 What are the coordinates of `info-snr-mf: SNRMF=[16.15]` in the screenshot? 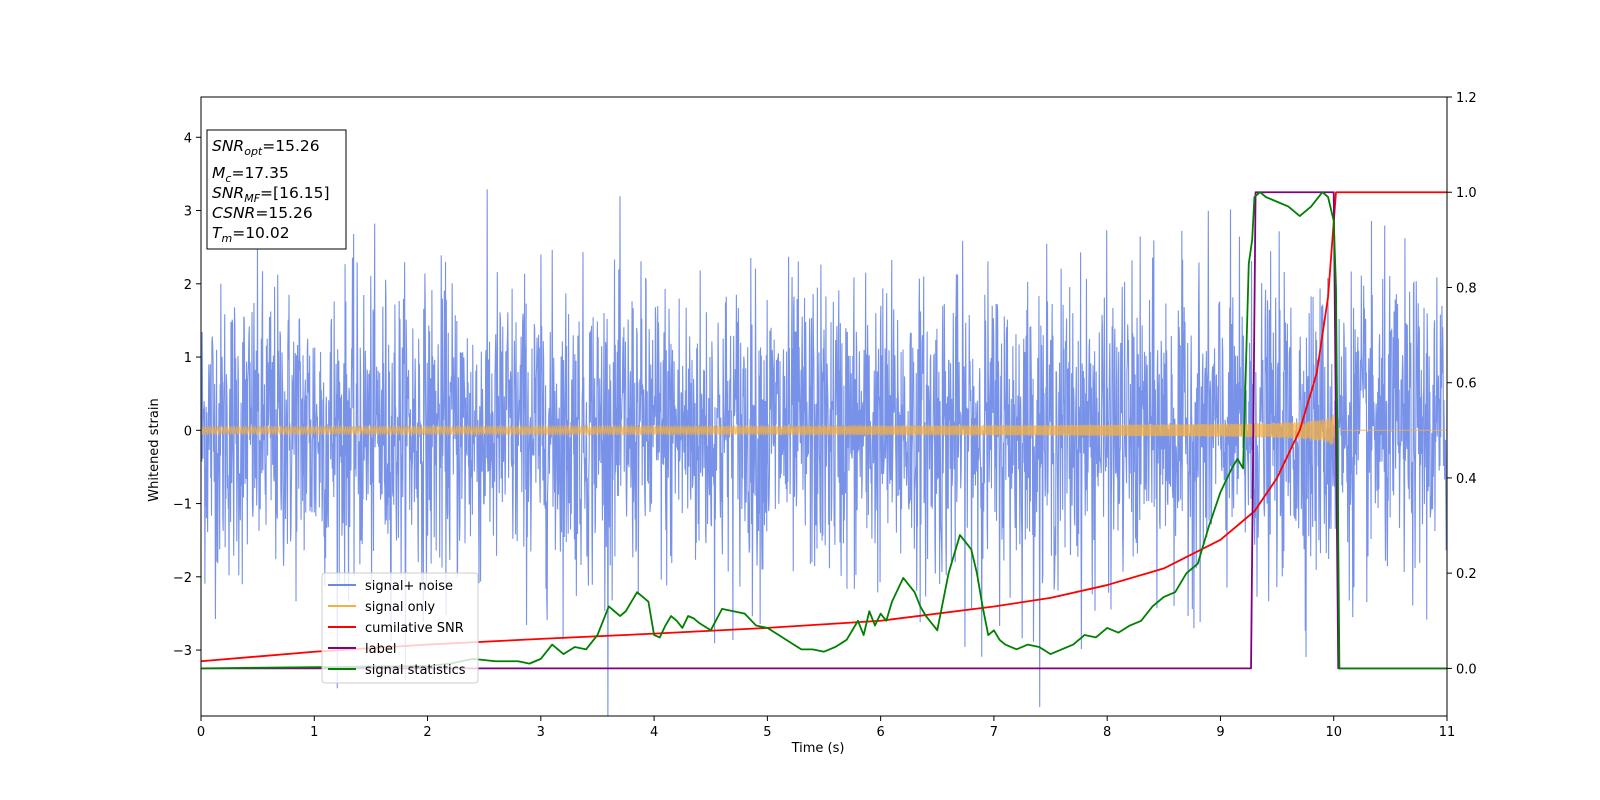 It's located at (271, 194).